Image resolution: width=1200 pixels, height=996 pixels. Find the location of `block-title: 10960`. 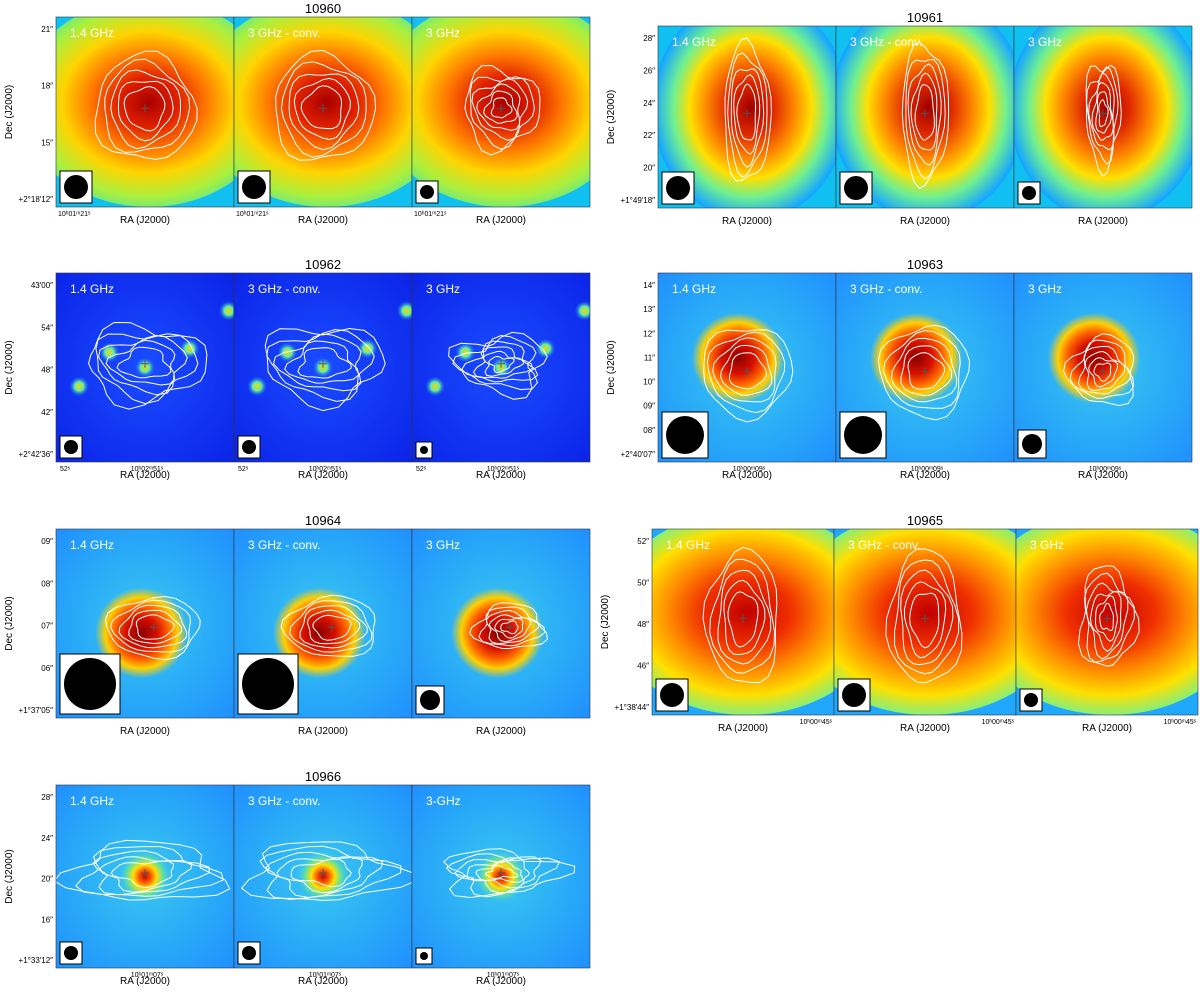

block-title: 10960 is located at coordinates (323, 8).